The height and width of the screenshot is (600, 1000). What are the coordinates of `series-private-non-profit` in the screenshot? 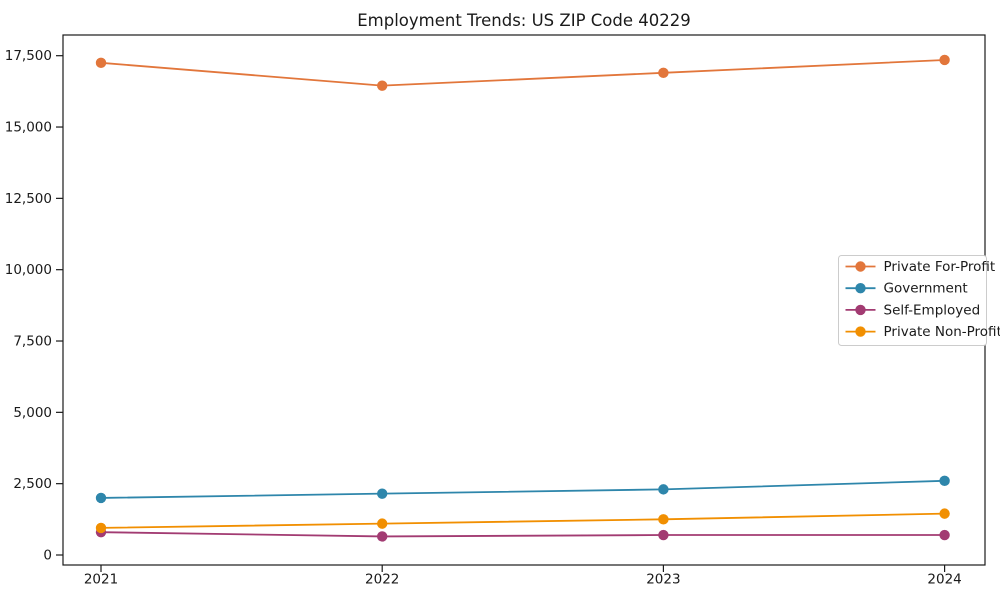 It's located at (522, 521).